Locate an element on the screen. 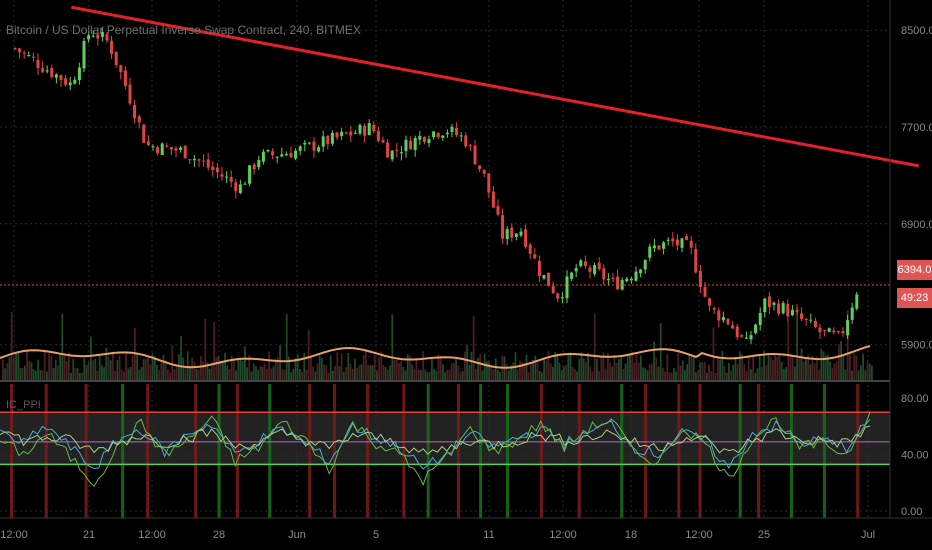 The height and width of the screenshot is (550, 932). countdown-tag: 49:23 is located at coordinates (914, 298).